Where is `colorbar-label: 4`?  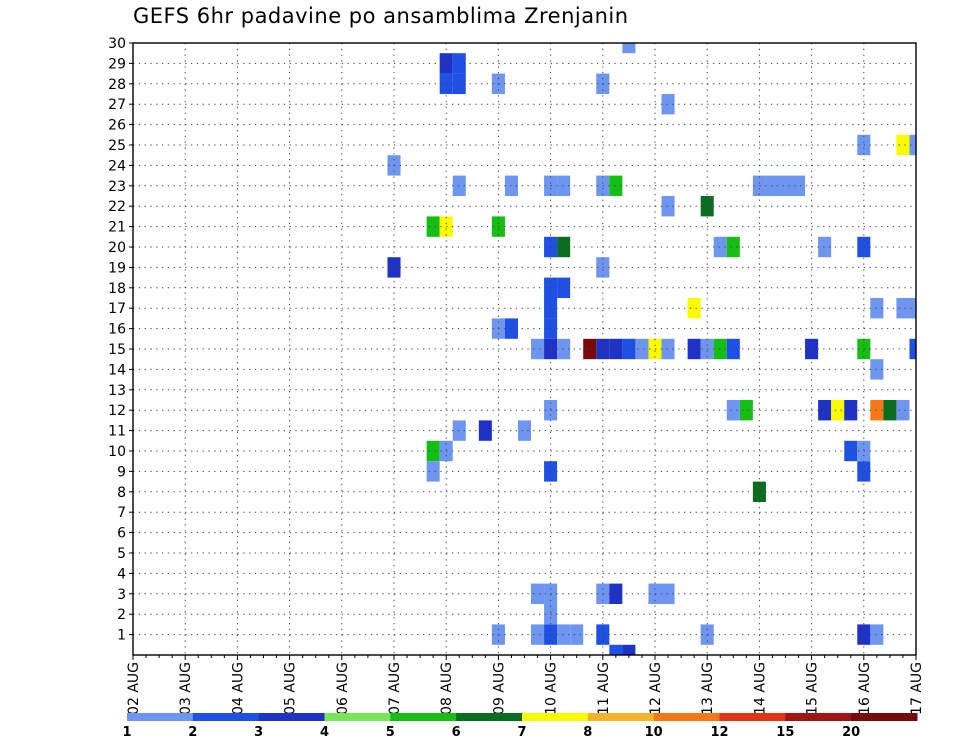 colorbar-label: 4 is located at coordinates (324, 732).